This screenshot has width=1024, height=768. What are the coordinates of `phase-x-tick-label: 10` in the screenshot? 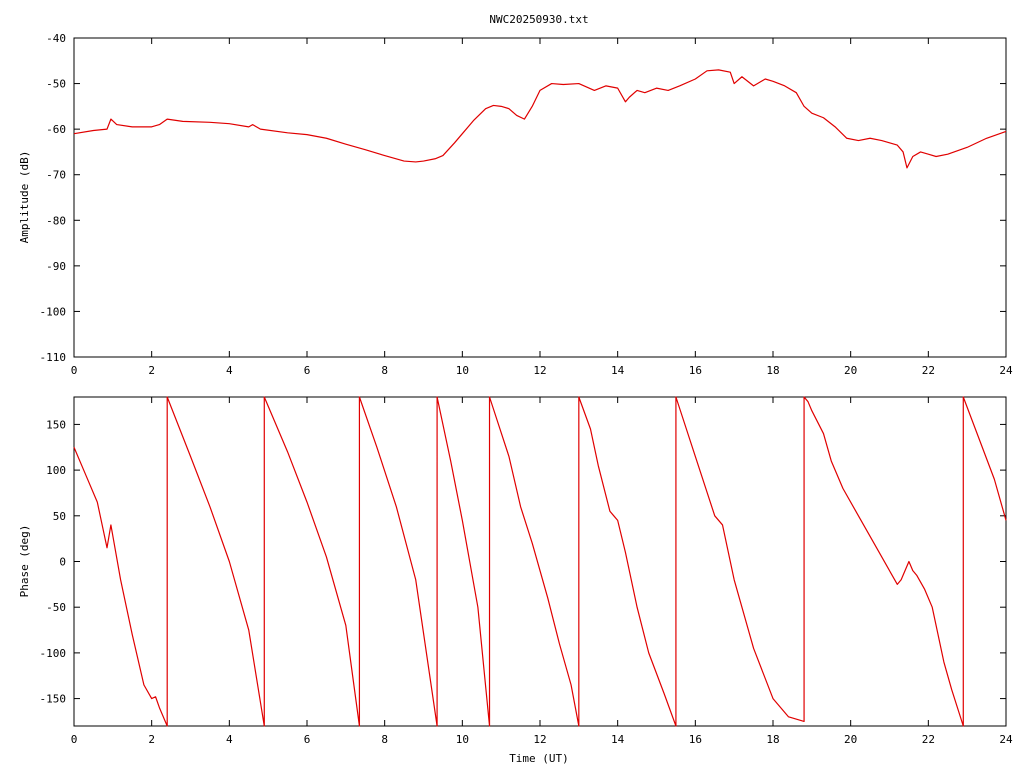 It's located at (462, 739).